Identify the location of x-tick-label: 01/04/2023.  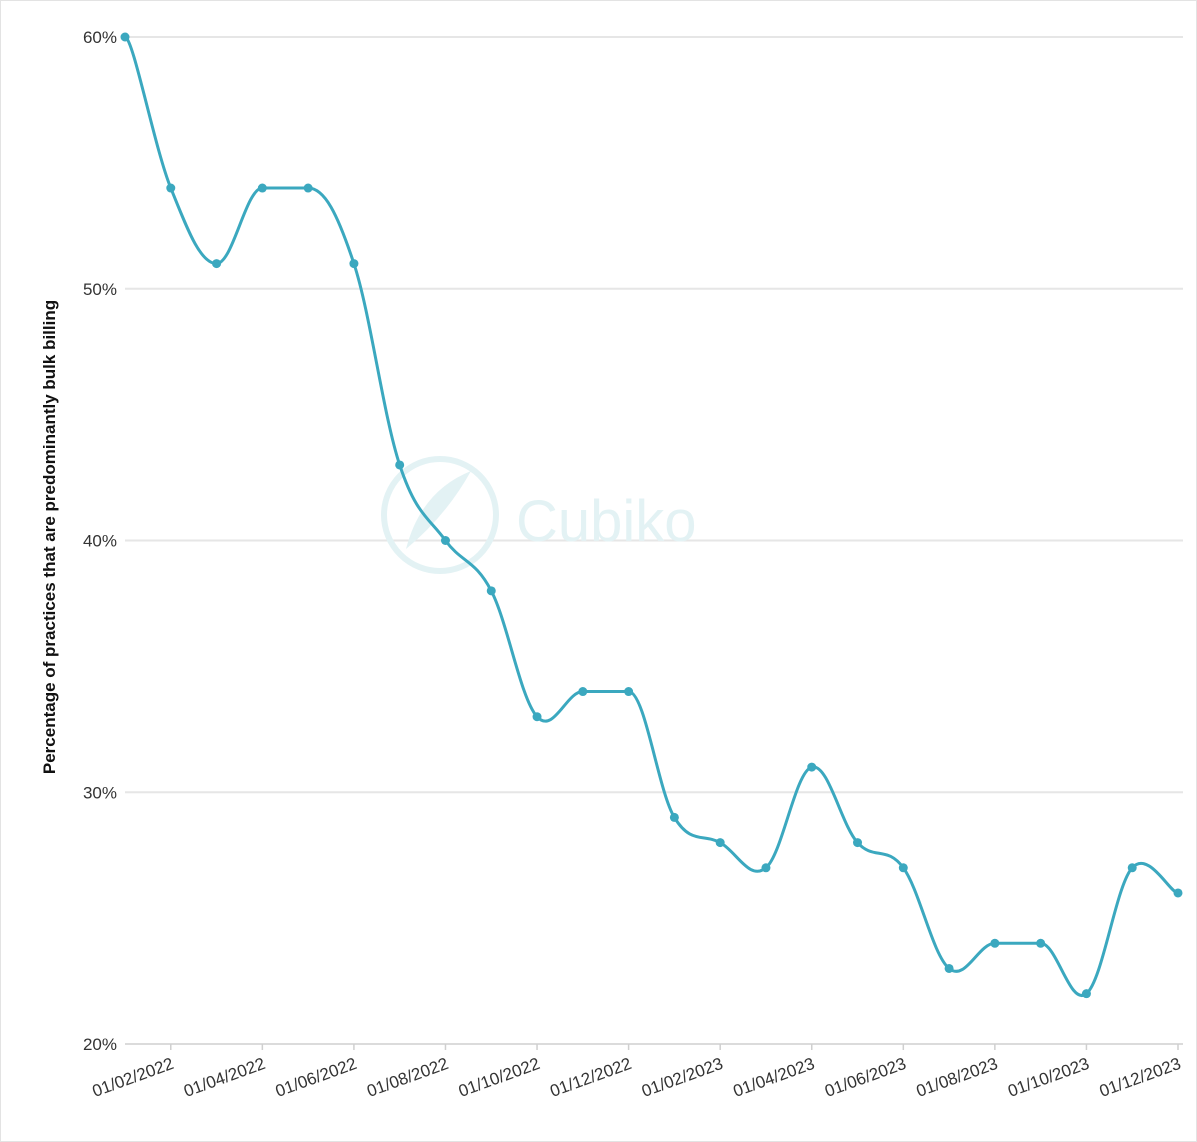
(774, 1077).